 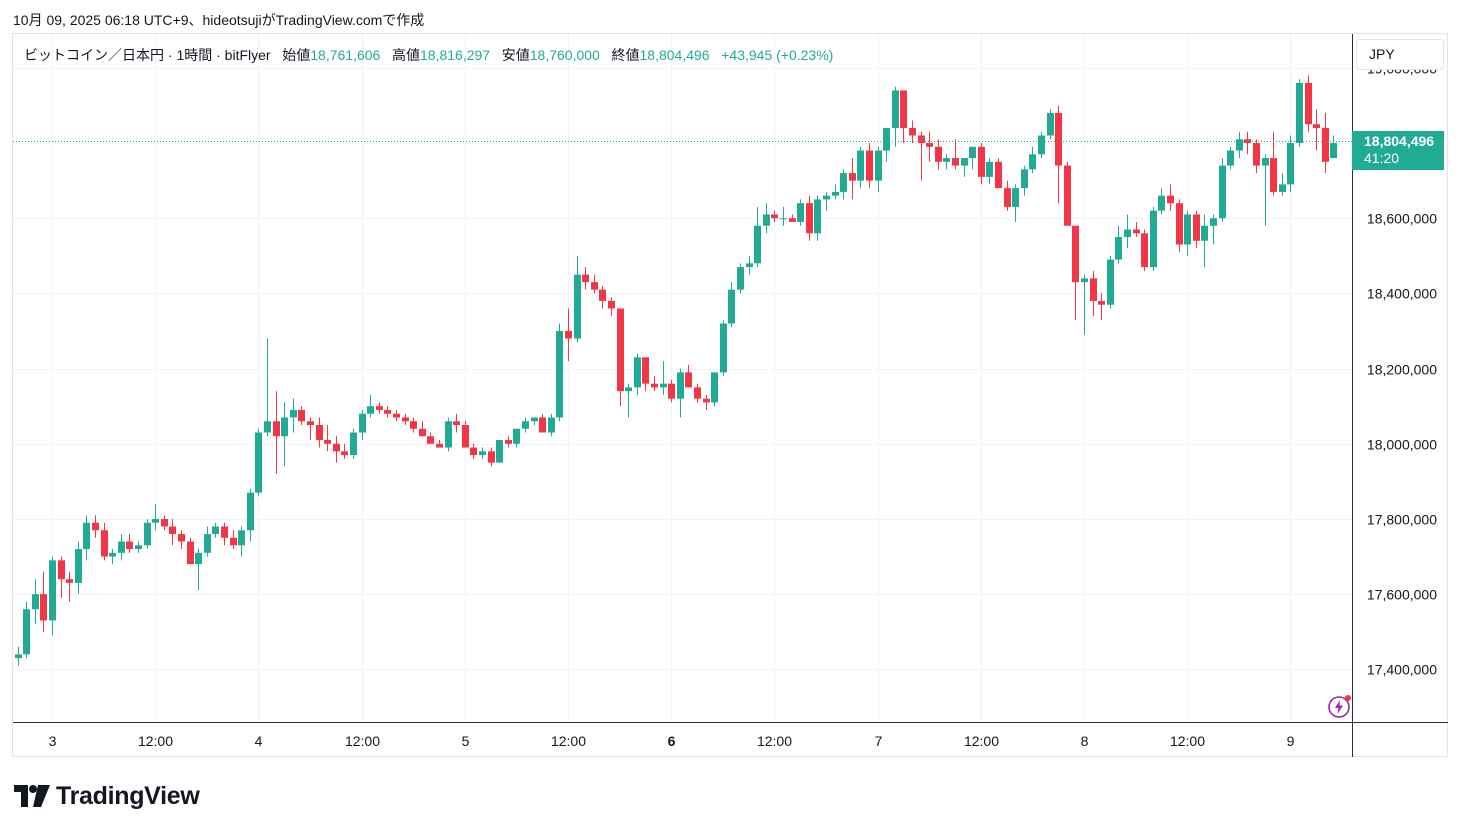 I want to click on x-tick-label: 7, so click(x=879, y=741).